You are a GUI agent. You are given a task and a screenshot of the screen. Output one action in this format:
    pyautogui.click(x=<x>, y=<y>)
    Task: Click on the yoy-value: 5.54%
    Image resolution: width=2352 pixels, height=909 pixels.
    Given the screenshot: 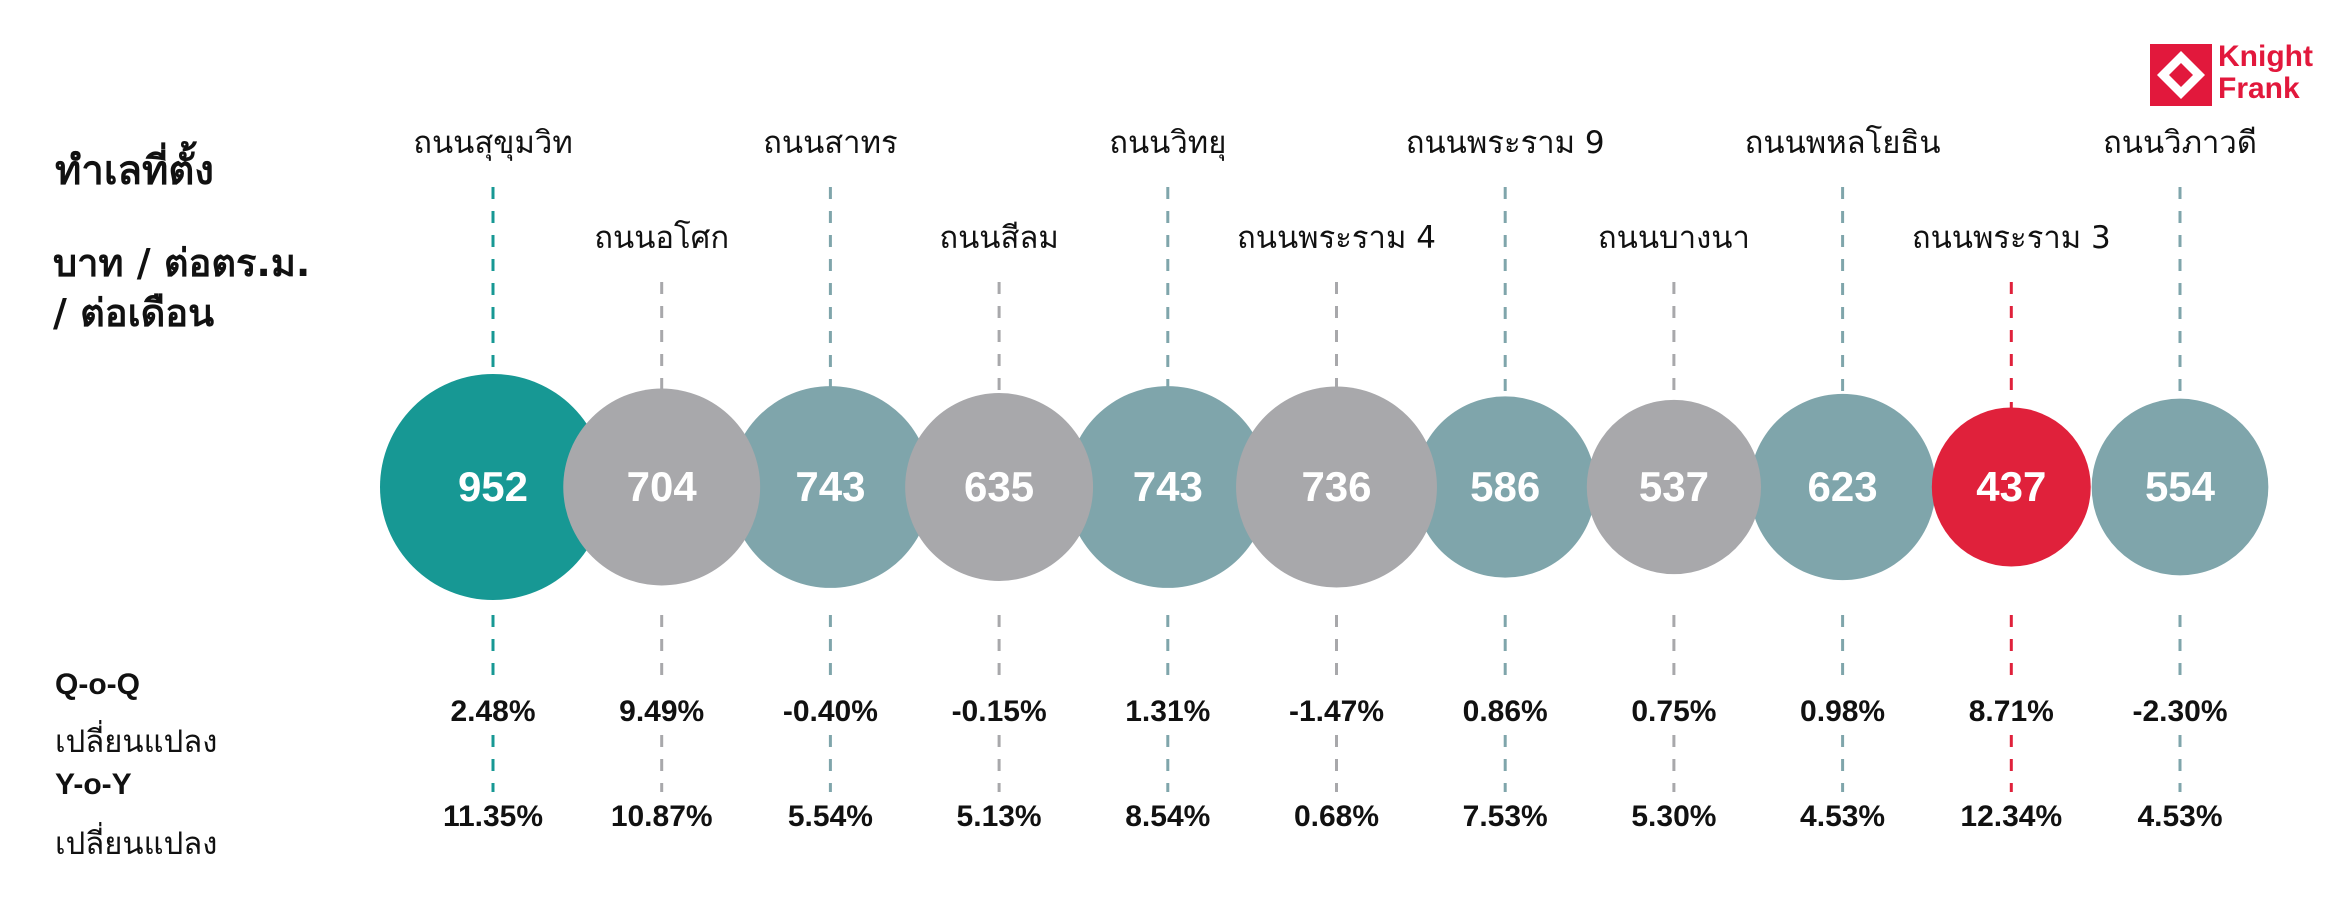 What is the action you would take?
    pyautogui.click(x=830, y=816)
    